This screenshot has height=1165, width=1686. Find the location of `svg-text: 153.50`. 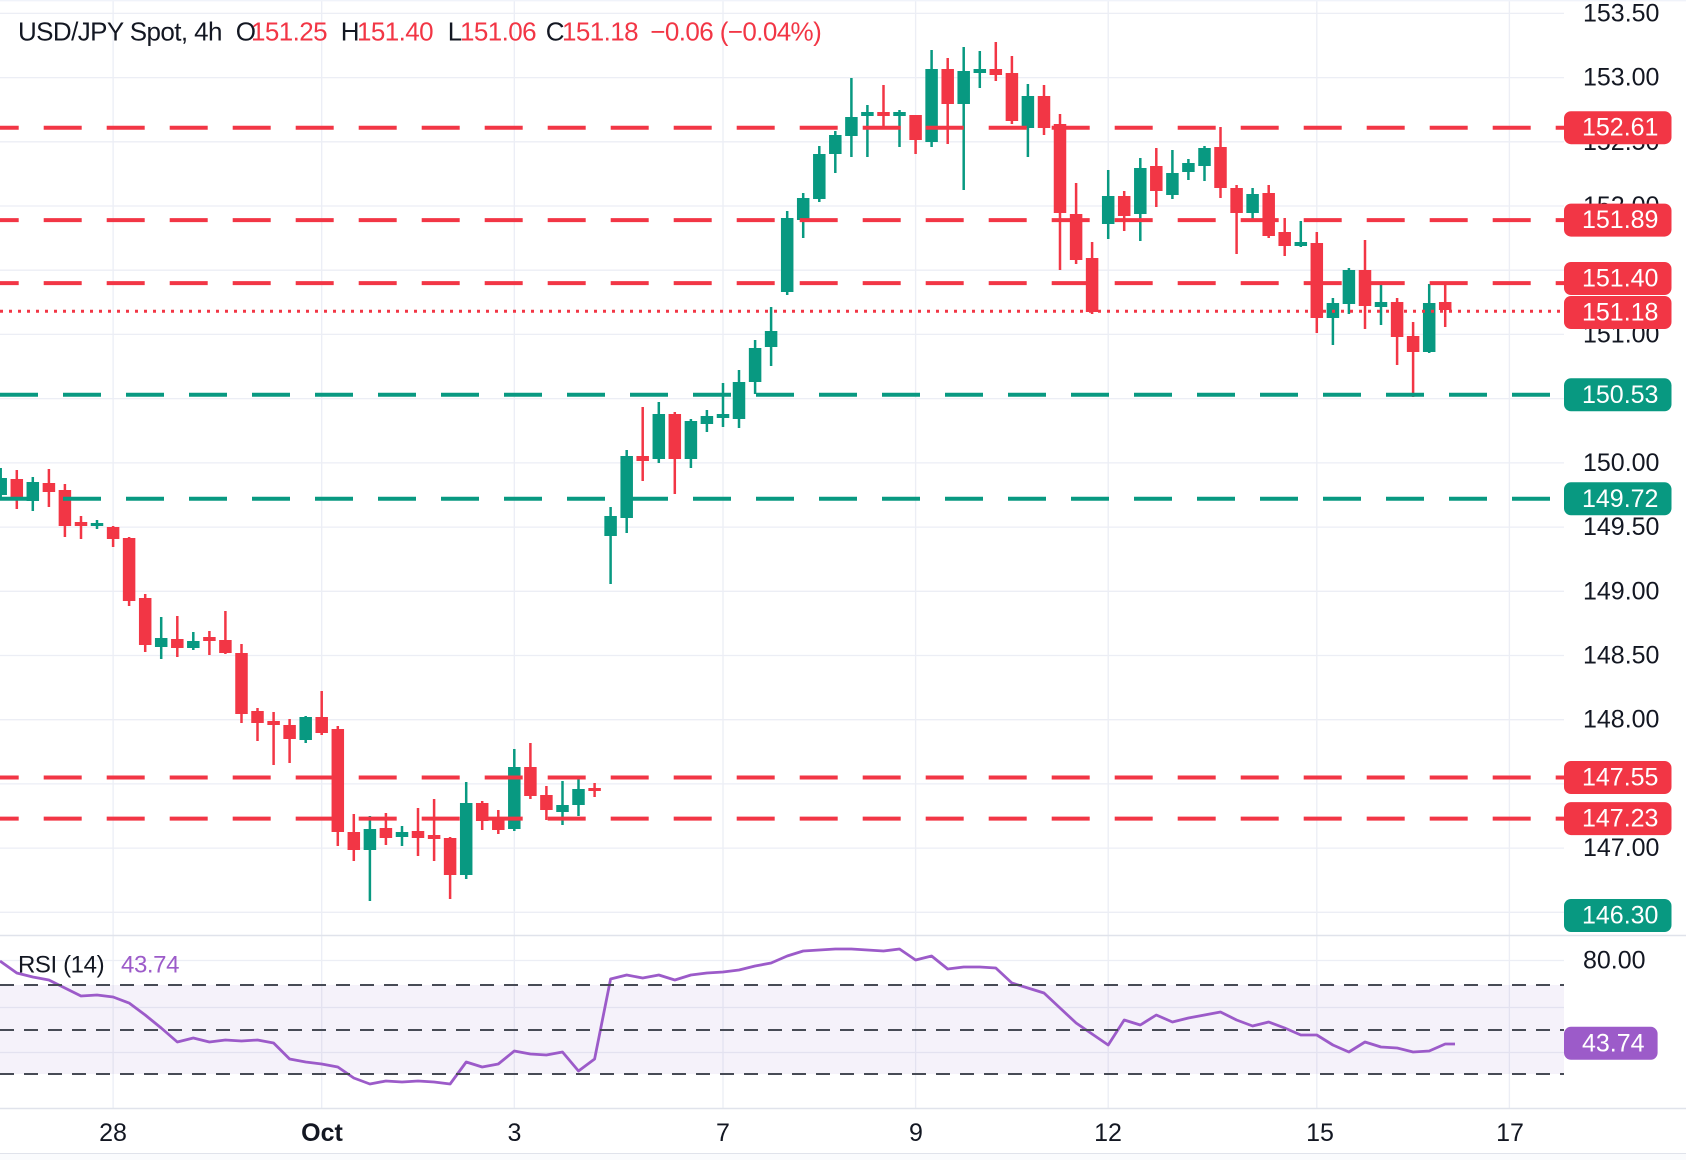

svg-text: 153.50 is located at coordinates (1621, 13).